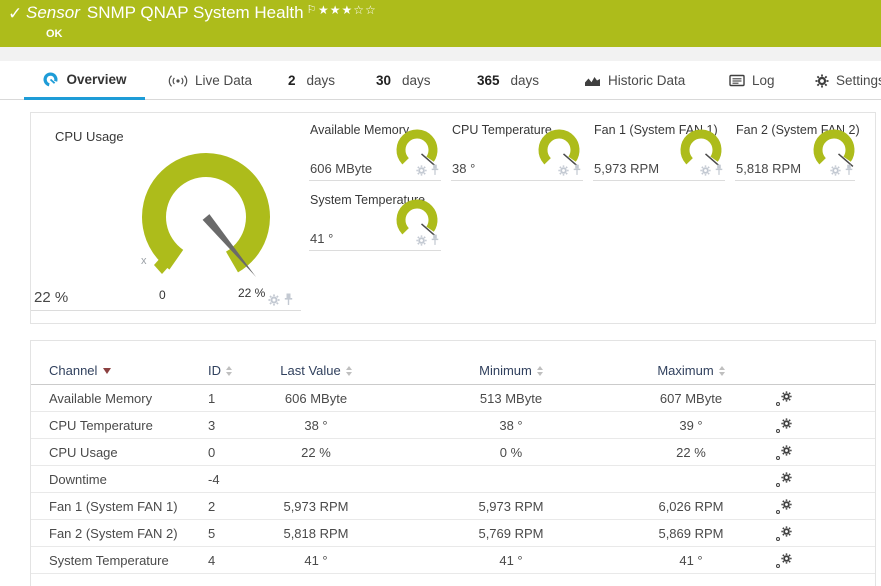 Image resolution: width=881 pixels, height=586 pixels. I want to click on channel-name: Fan 1 (System FAN 1), so click(113, 506).